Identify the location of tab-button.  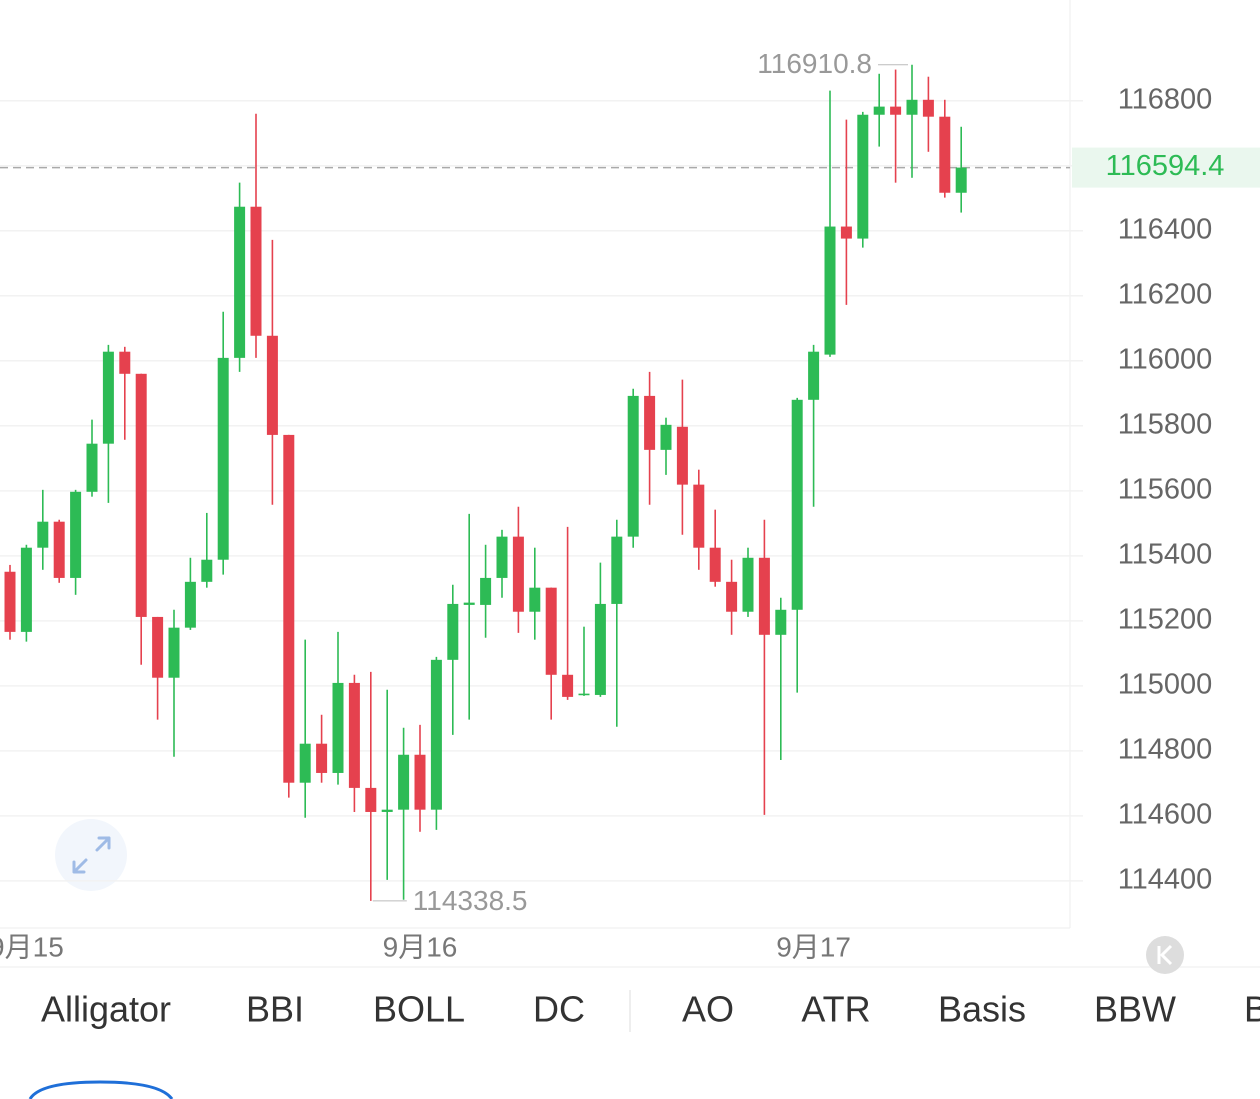
(101, 1089).